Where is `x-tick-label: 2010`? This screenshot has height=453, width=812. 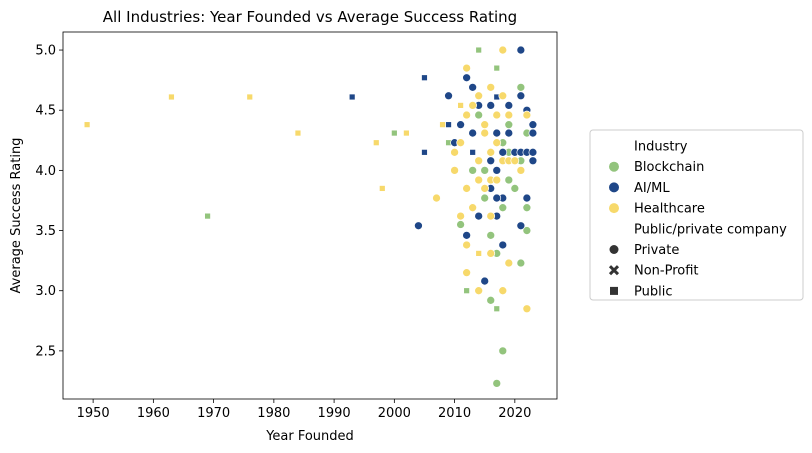 x-tick-label: 2010 is located at coordinates (454, 413).